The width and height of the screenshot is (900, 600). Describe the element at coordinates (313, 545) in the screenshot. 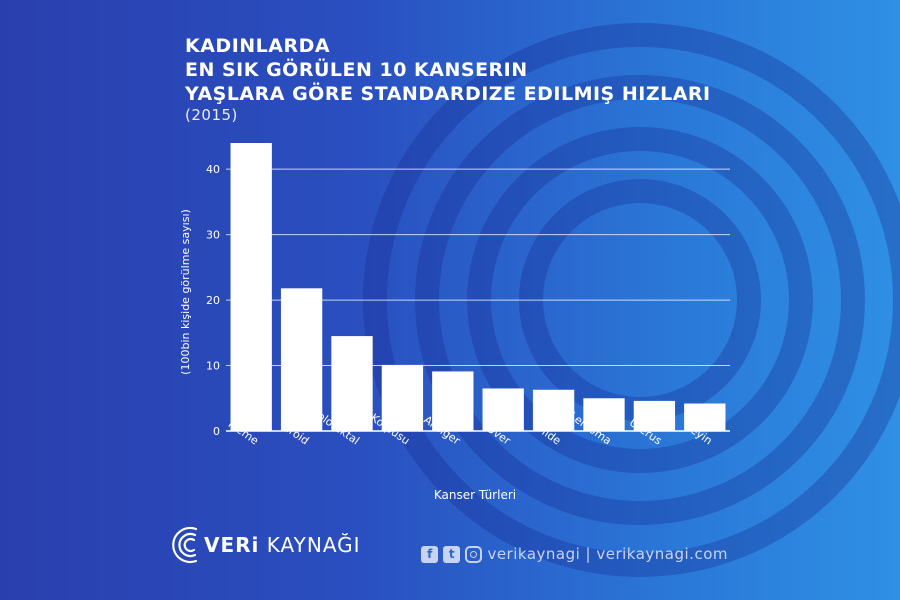

I see `logo-suffix: KAYNAĞI` at that location.